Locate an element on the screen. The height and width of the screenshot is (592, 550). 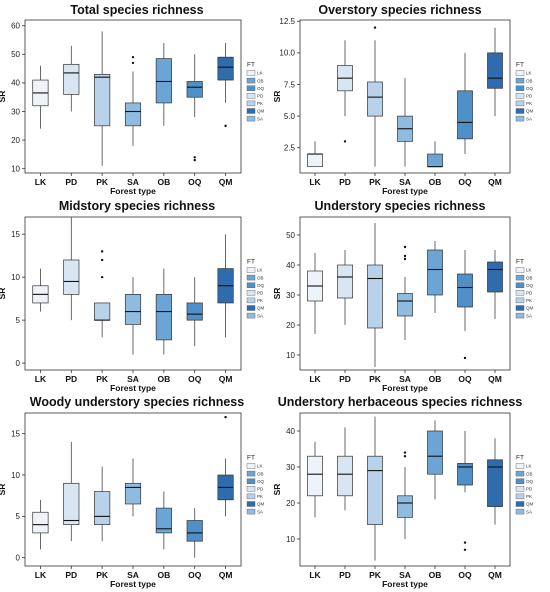
y-tick-label: 20 is located at coordinates (290, 503).